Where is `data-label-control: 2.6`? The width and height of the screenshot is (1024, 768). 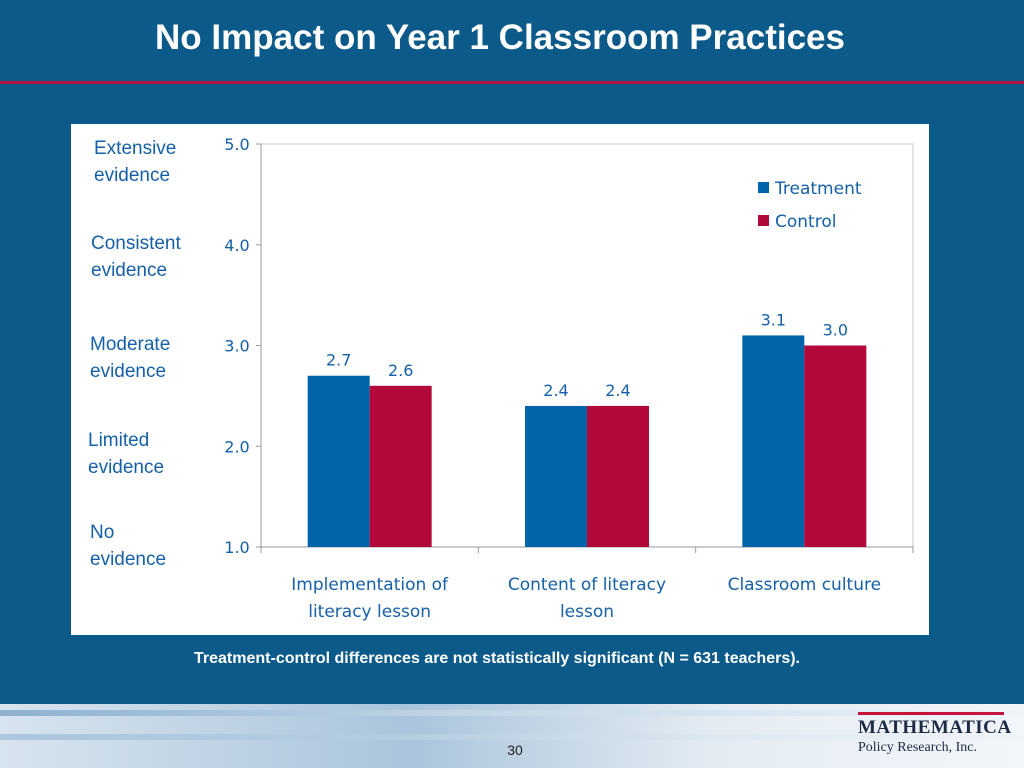 data-label-control: 2.6 is located at coordinates (400, 370).